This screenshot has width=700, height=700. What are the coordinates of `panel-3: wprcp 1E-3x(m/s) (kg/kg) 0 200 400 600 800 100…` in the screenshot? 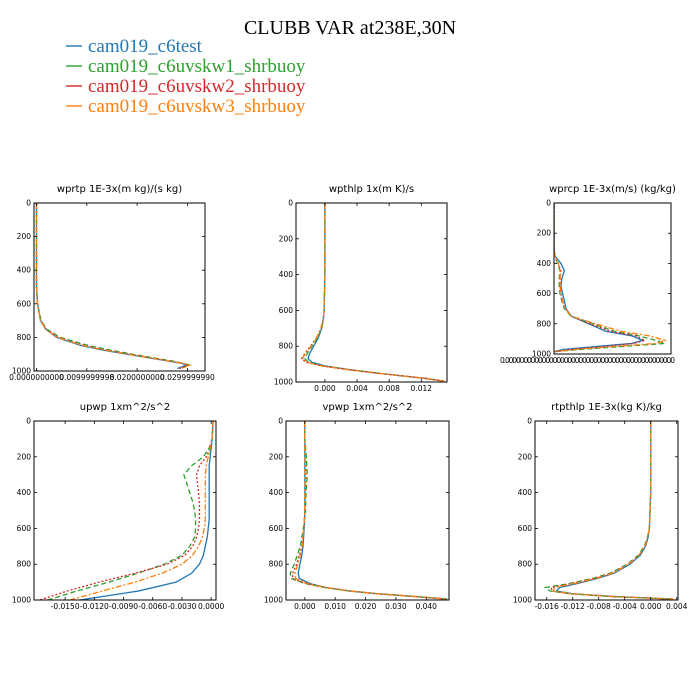 It's located at (588, 274).